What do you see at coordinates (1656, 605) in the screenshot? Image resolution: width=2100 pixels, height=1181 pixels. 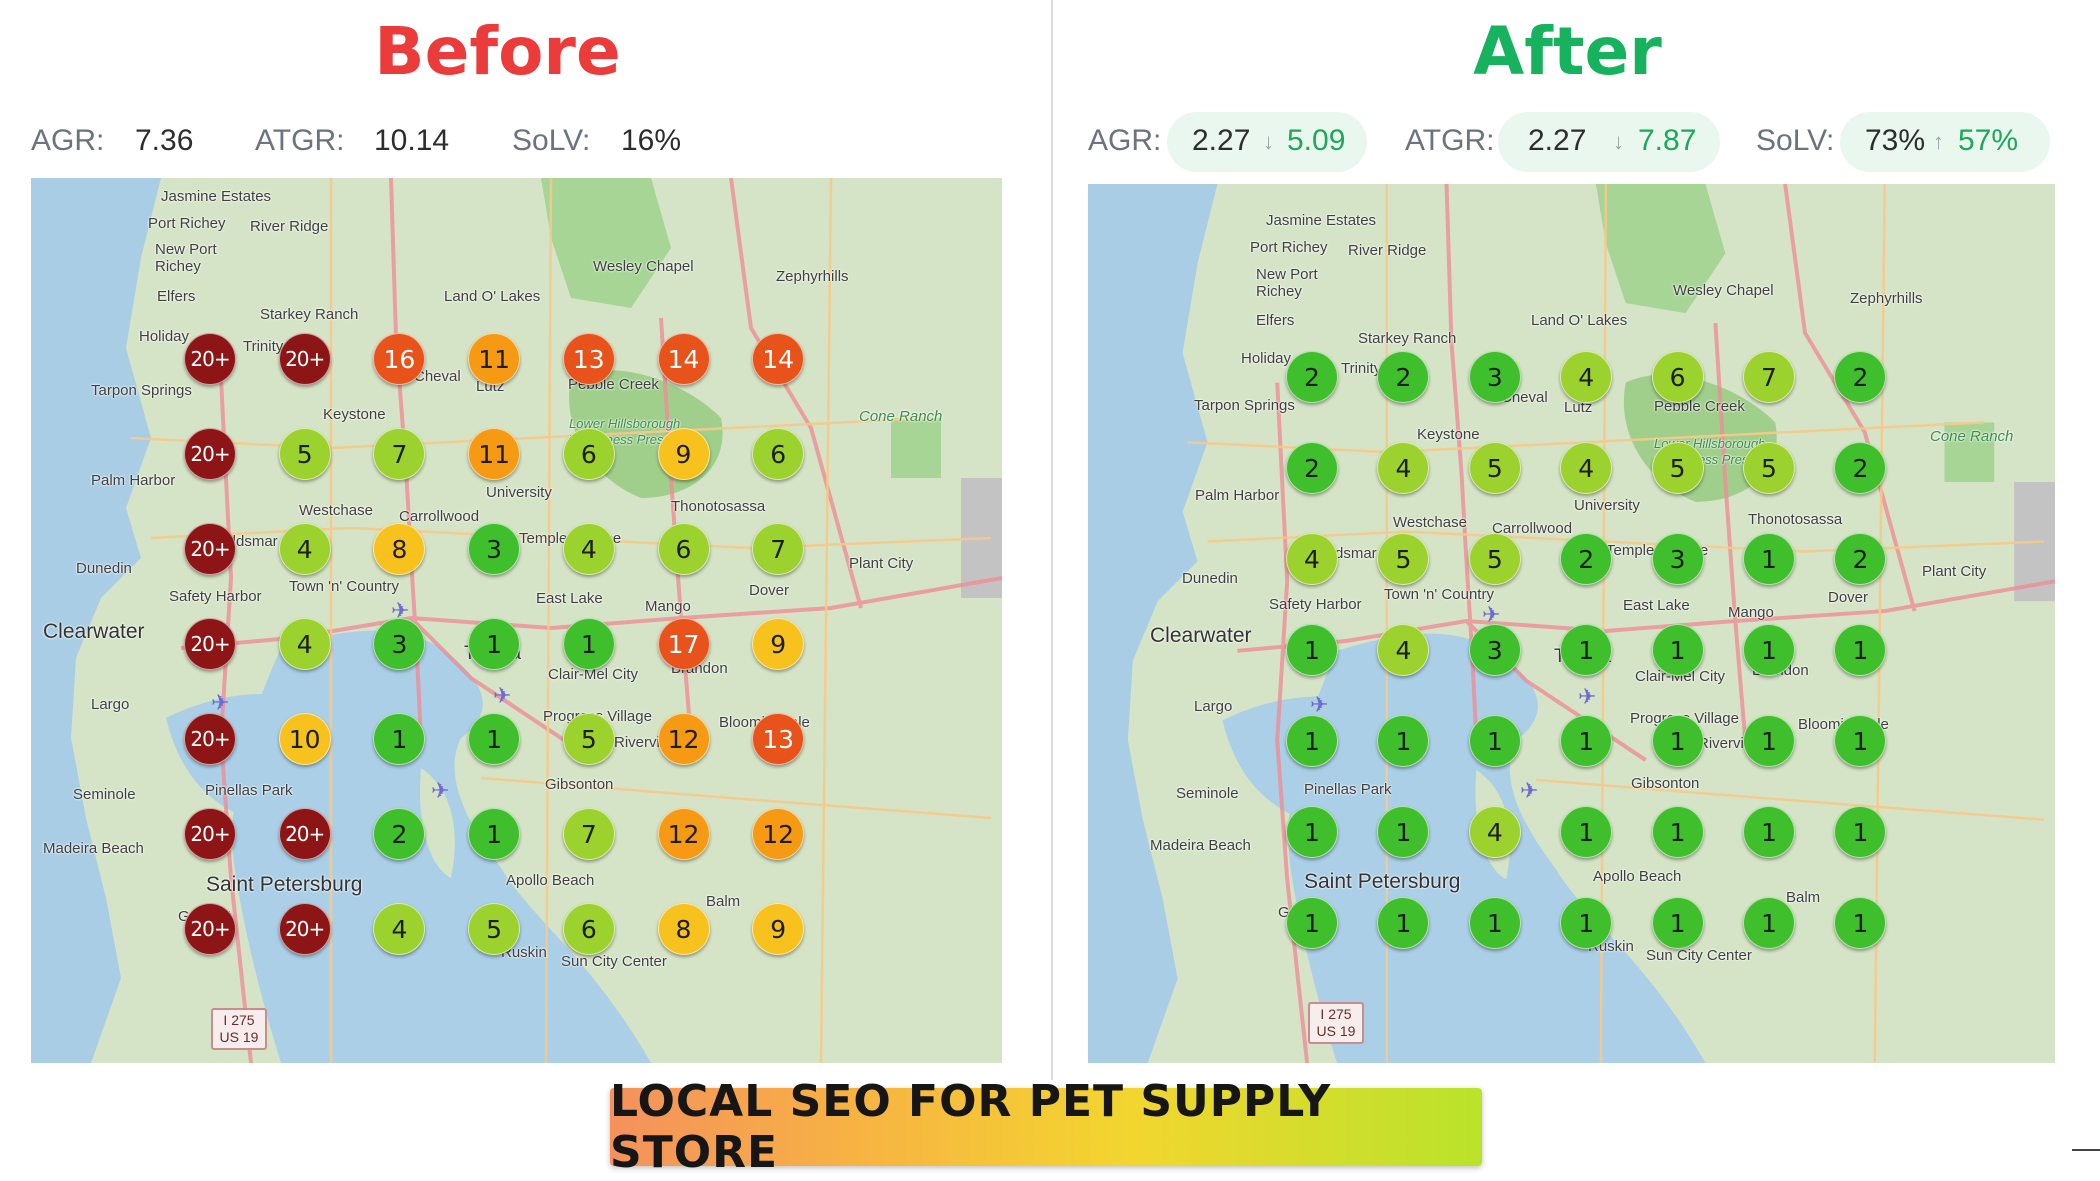 I see `map-label: East Lake` at bounding box center [1656, 605].